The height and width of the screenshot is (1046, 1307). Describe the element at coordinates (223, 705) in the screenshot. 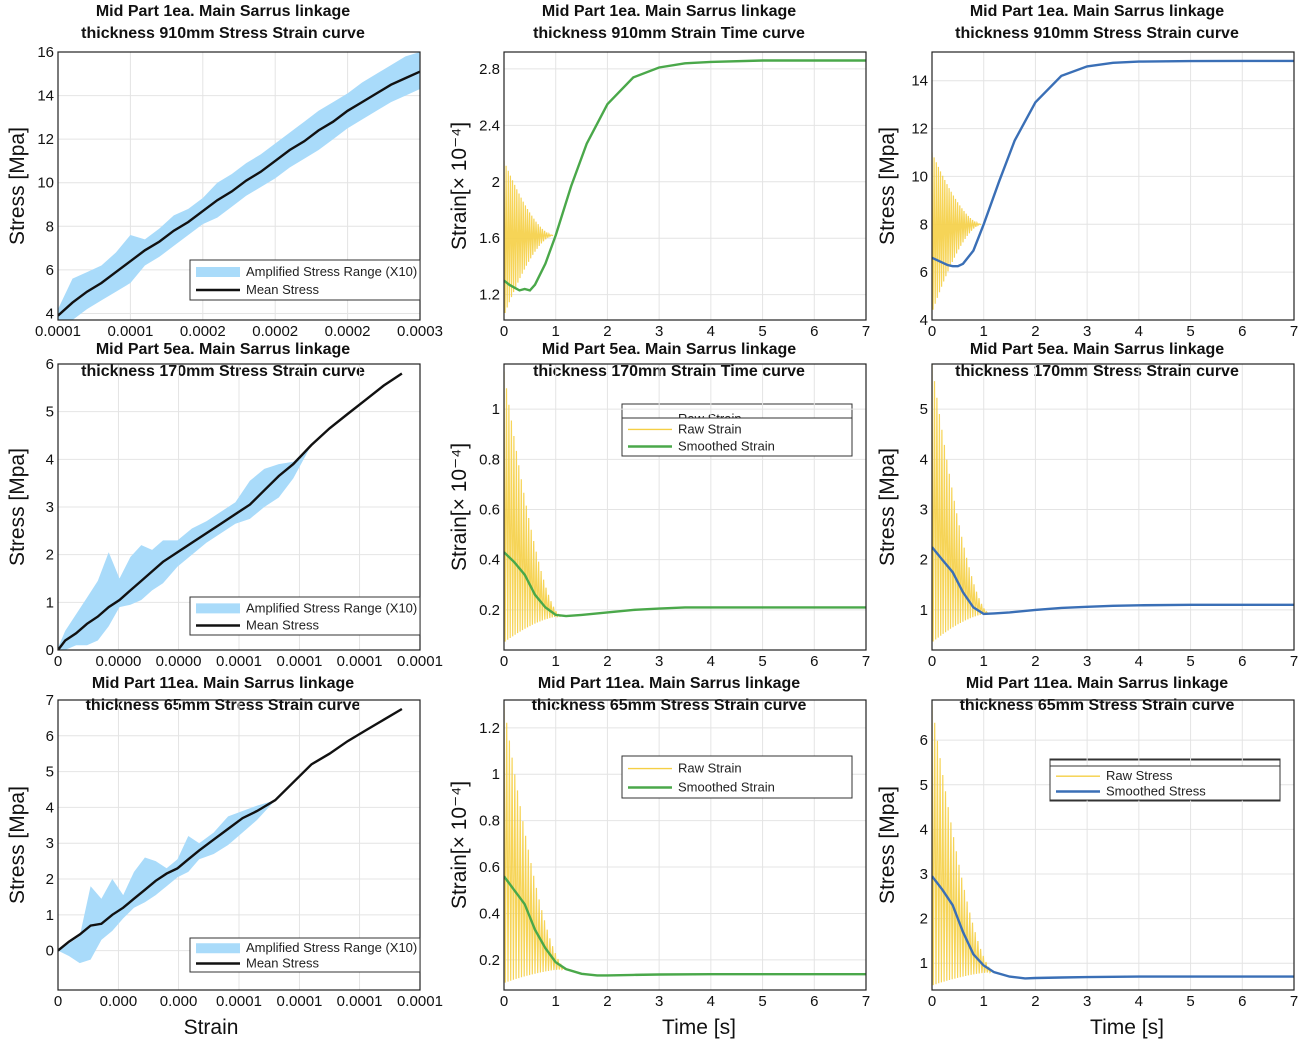

I see `chart-title-line2: thickness 65mm Stress Strain curve` at that location.